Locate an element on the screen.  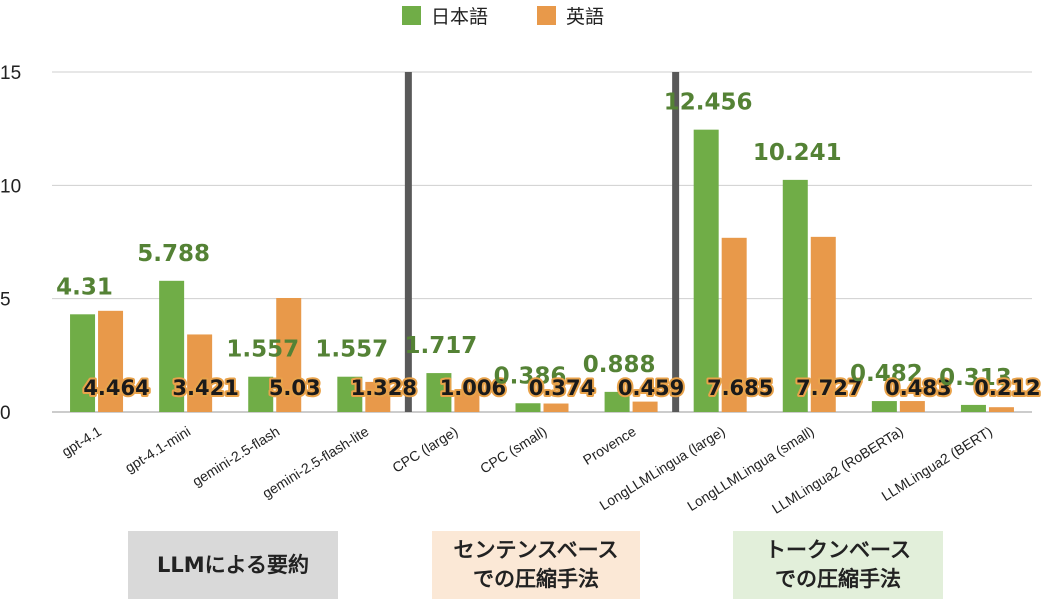
data-label-en: 4.464 is located at coordinates (116, 388).